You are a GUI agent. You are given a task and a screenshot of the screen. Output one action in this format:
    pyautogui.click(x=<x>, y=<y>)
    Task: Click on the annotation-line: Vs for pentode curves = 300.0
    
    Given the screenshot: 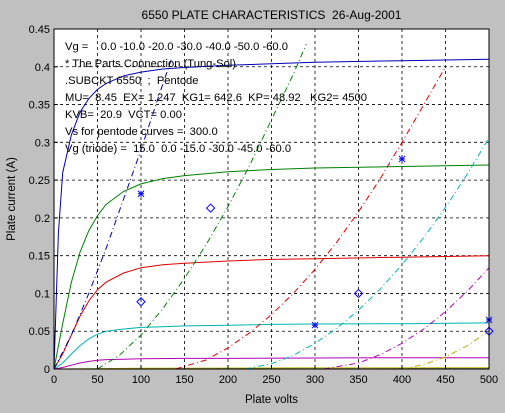 What is the action you would take?
    pyautogui.click(x=141, y=132)
    